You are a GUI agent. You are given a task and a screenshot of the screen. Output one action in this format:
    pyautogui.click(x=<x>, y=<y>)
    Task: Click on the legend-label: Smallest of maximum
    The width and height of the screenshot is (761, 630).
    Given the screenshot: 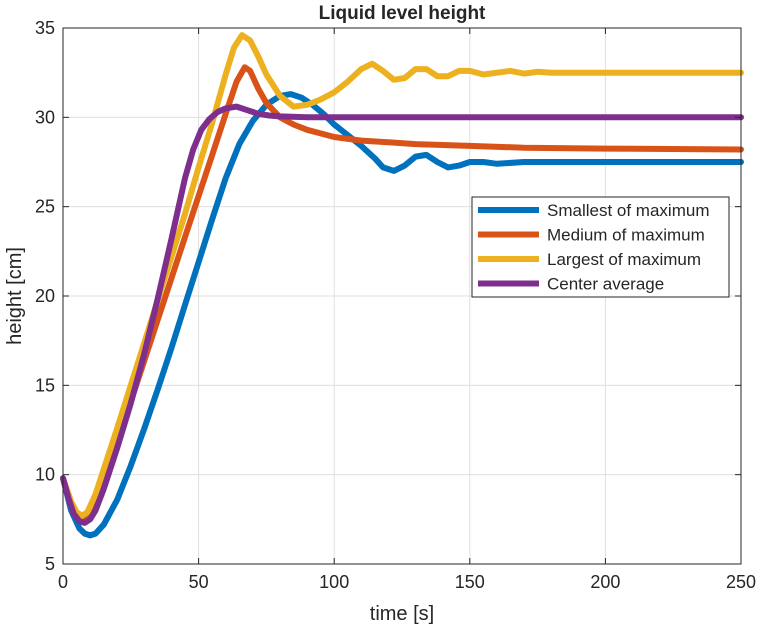 What is the action you would take?
    pyautogui.click(x=628, y=210)
    